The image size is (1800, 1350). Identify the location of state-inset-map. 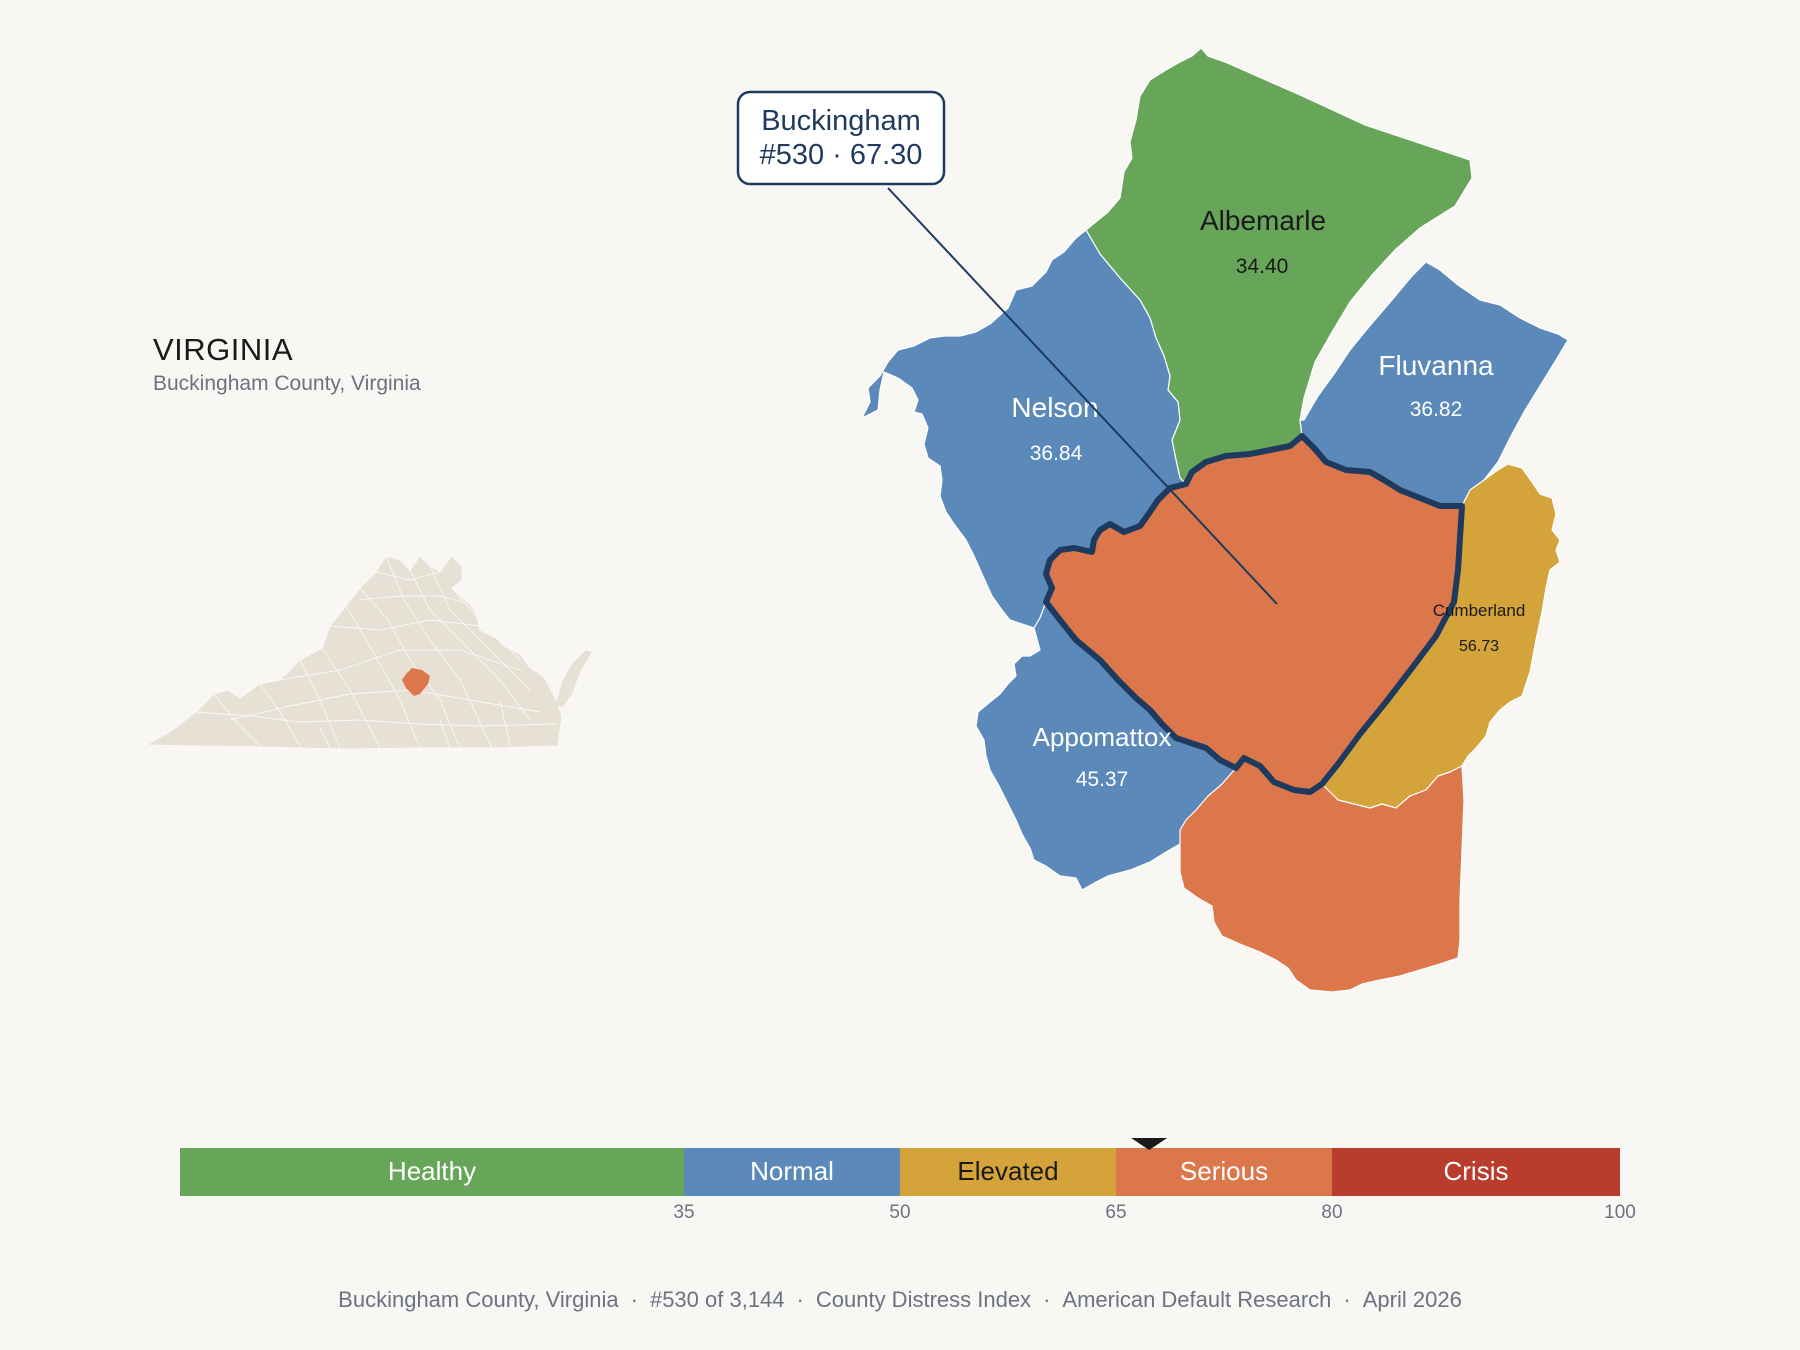
(368, 652).